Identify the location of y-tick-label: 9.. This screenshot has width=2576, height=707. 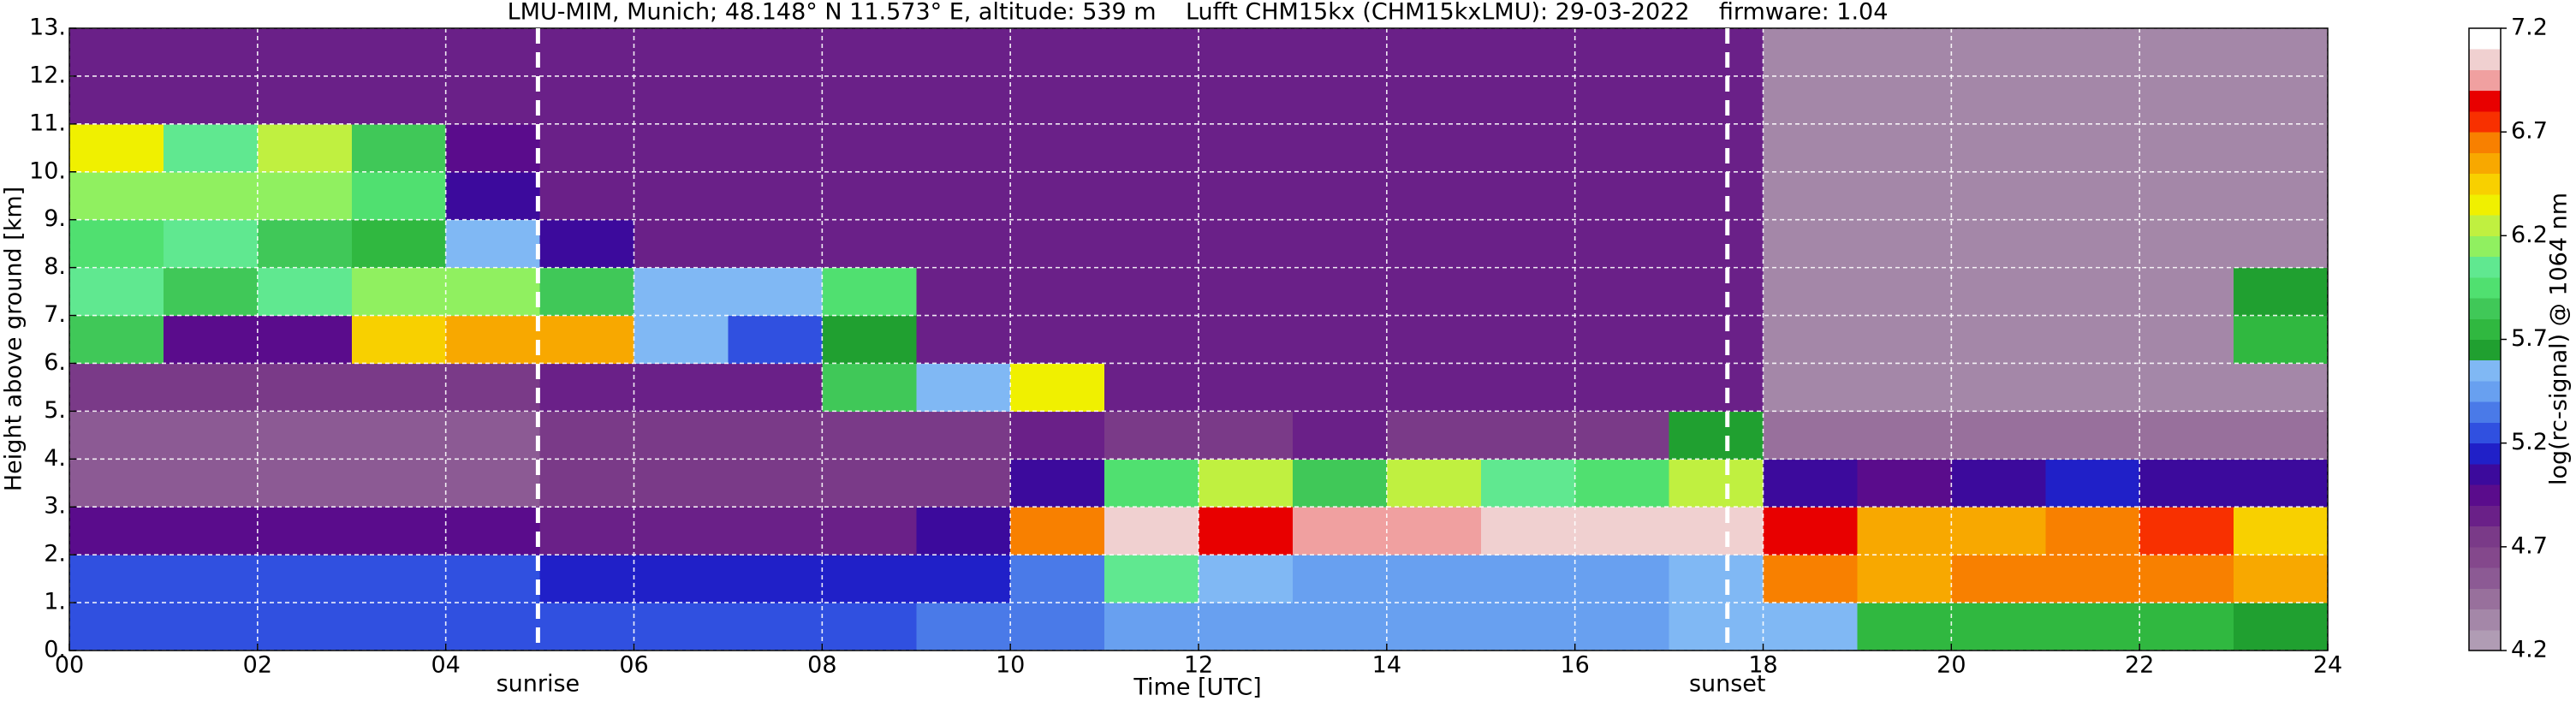
(55, 218).